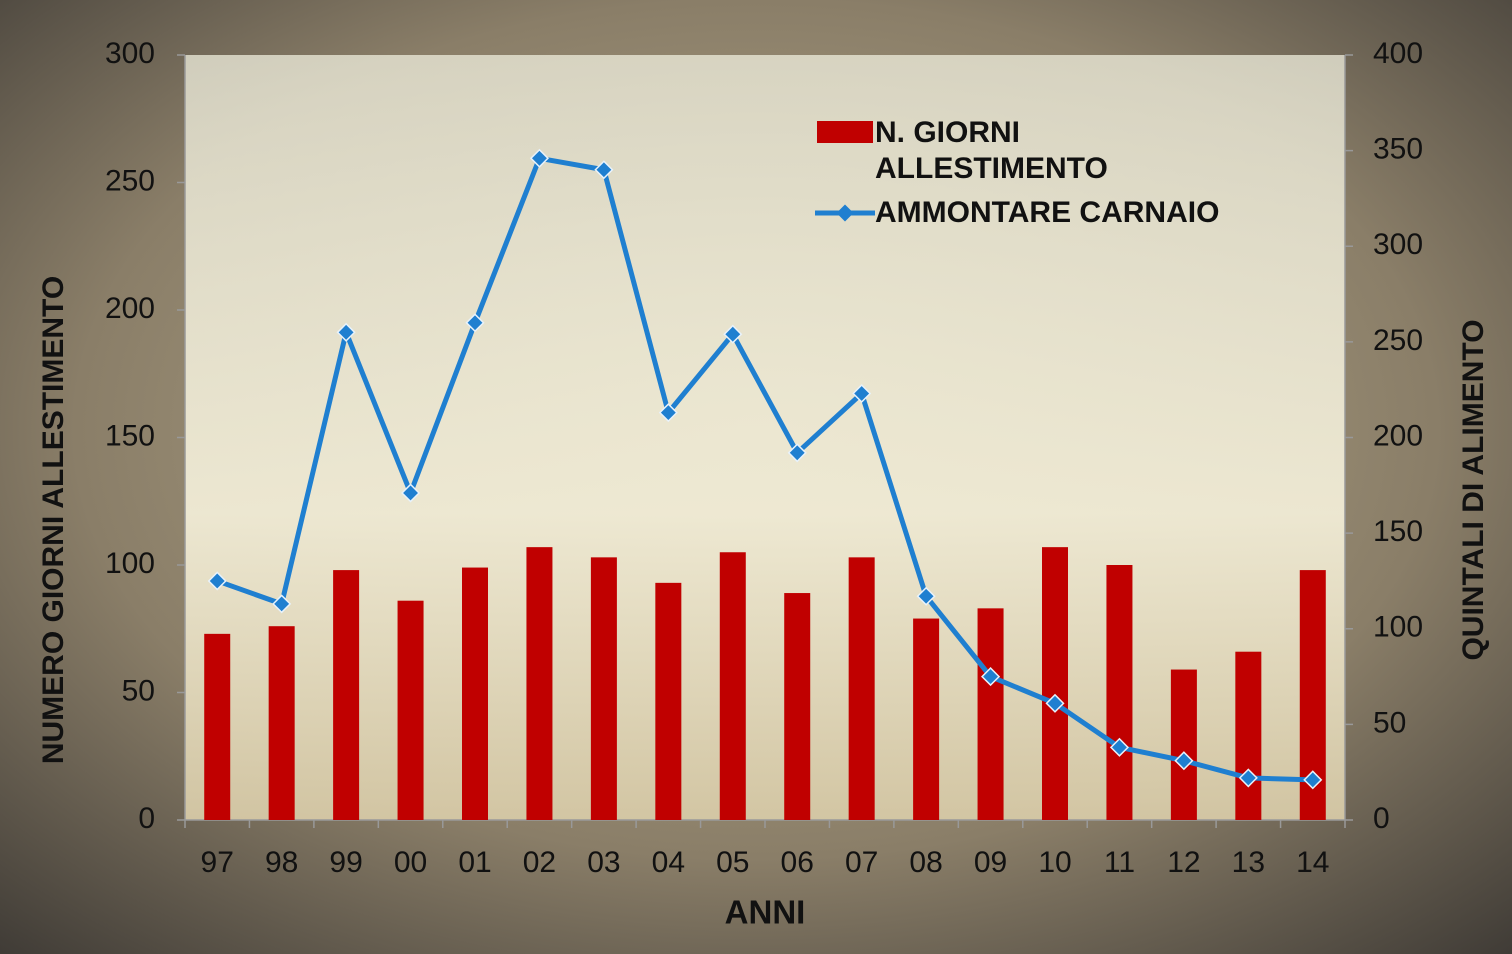  I want to click on y2-tick-label: 350, so click(1398, 149).